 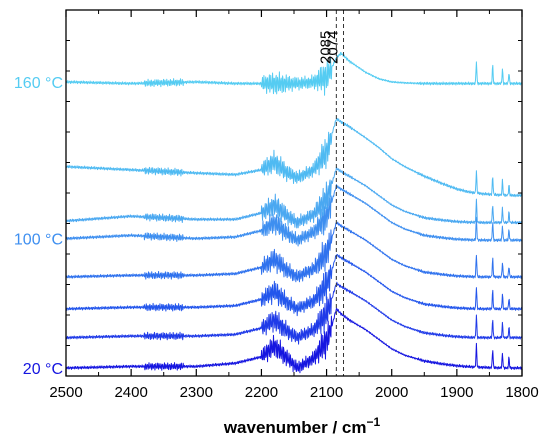 What do you see at coordinates (391, 392) in the screenshot?
I see `x-tick-label: 2000` at bounding box center [391, 392].